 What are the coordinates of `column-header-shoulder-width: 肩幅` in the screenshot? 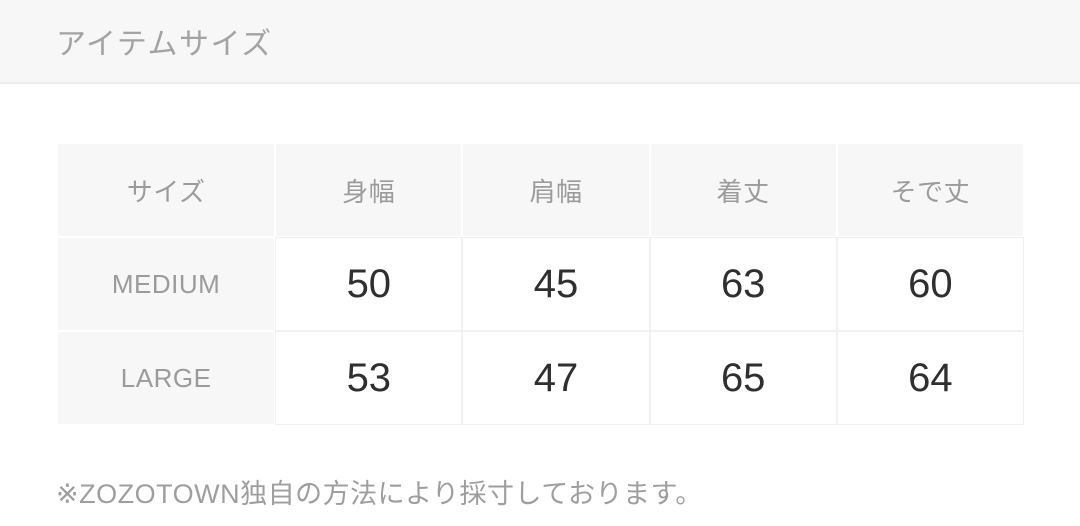 It's located at (556, 190).